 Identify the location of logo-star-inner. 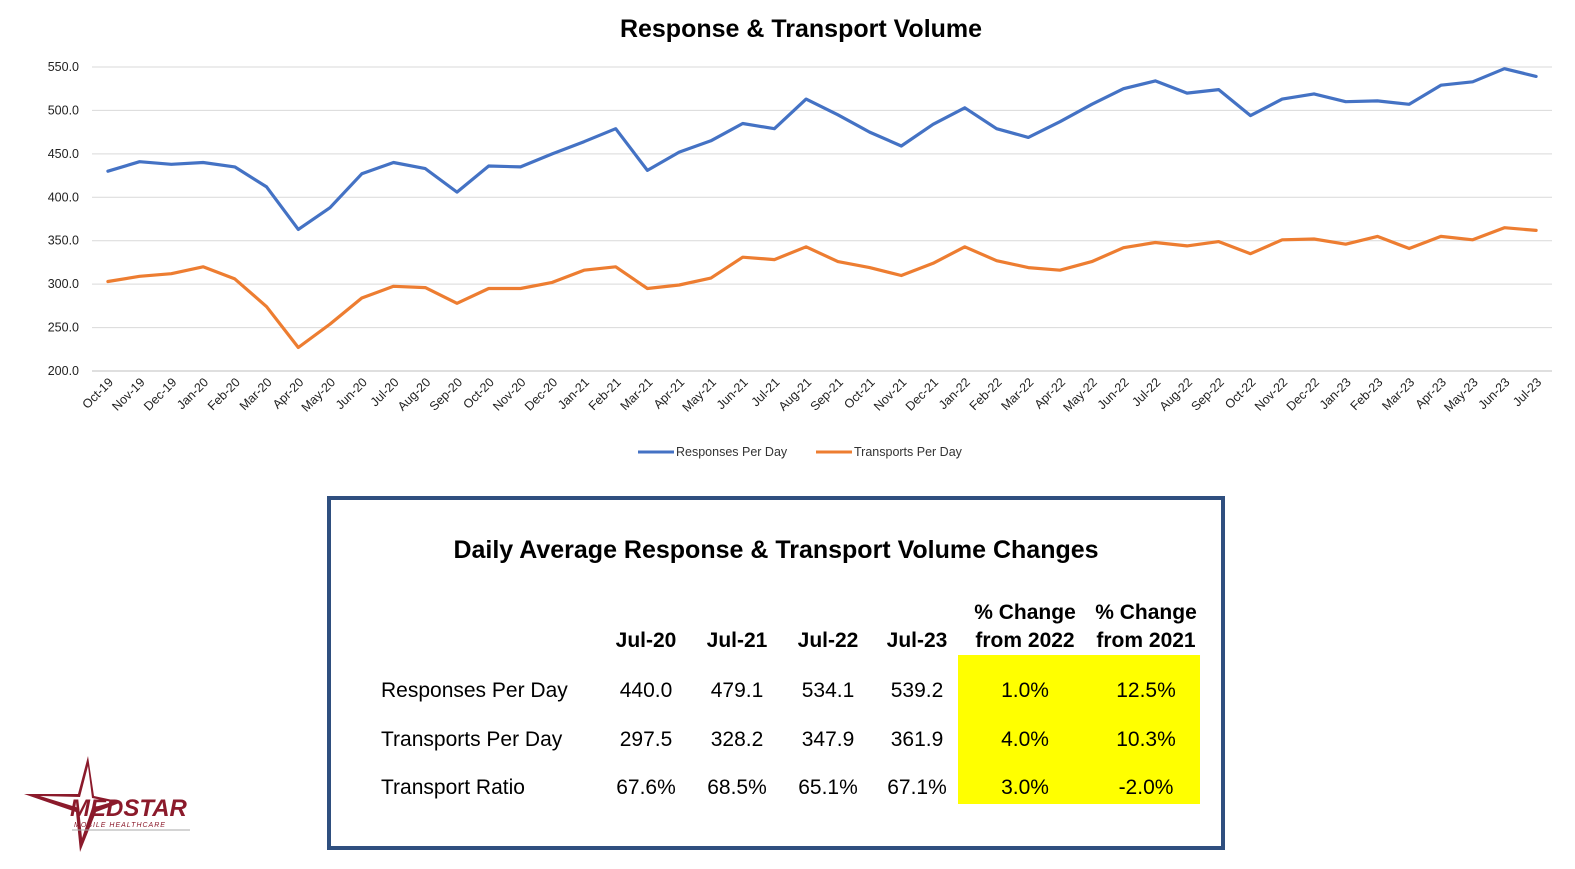
(76, 802).